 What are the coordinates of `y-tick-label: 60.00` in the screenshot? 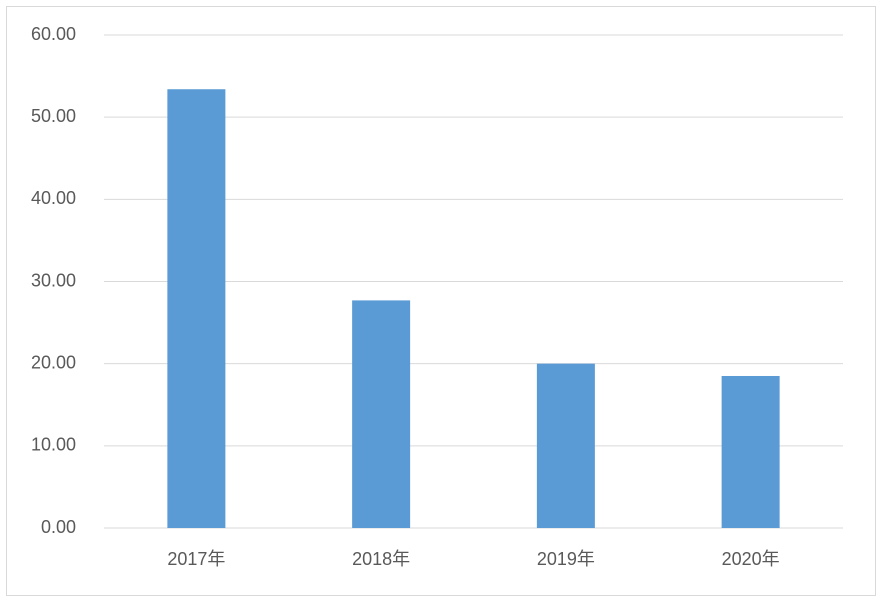 It's located at (53, 34).